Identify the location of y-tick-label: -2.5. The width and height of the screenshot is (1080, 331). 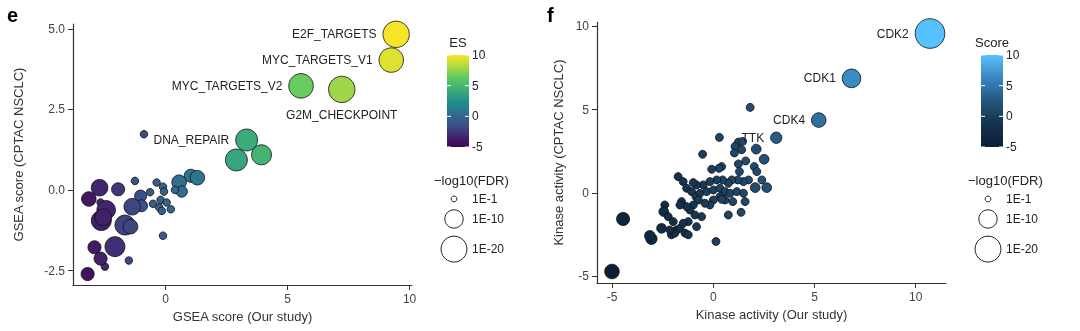
(55, 270).